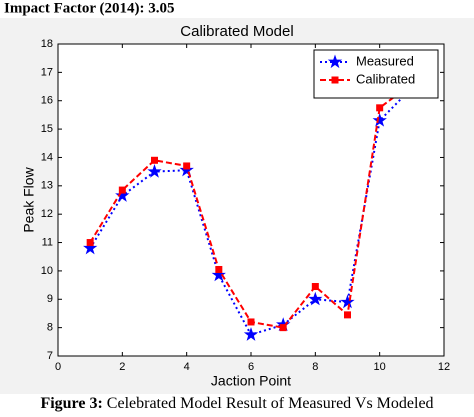  I want to click on y-tick-label: 8, so click(50, 328).